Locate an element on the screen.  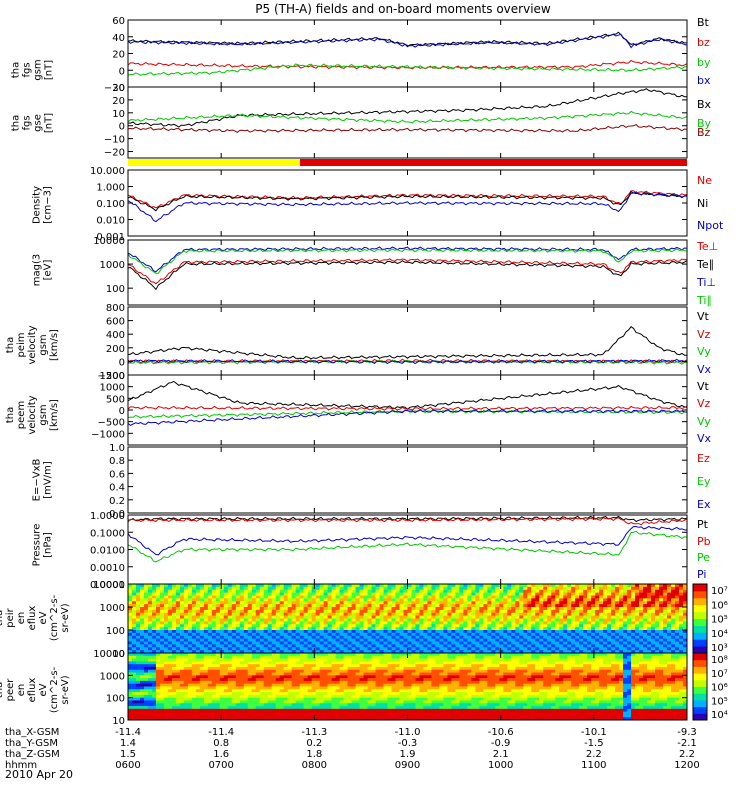
y-tick-label: 1500 is located at coordinates (112, 376).